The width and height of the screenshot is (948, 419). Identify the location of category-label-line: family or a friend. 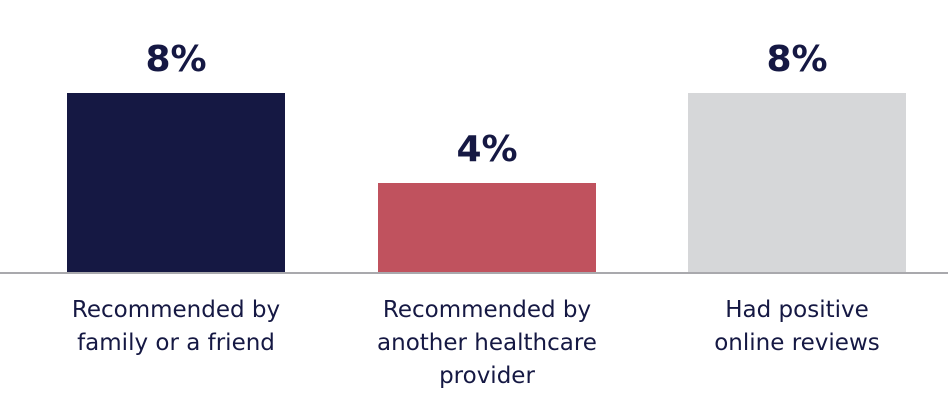
(176, 343).